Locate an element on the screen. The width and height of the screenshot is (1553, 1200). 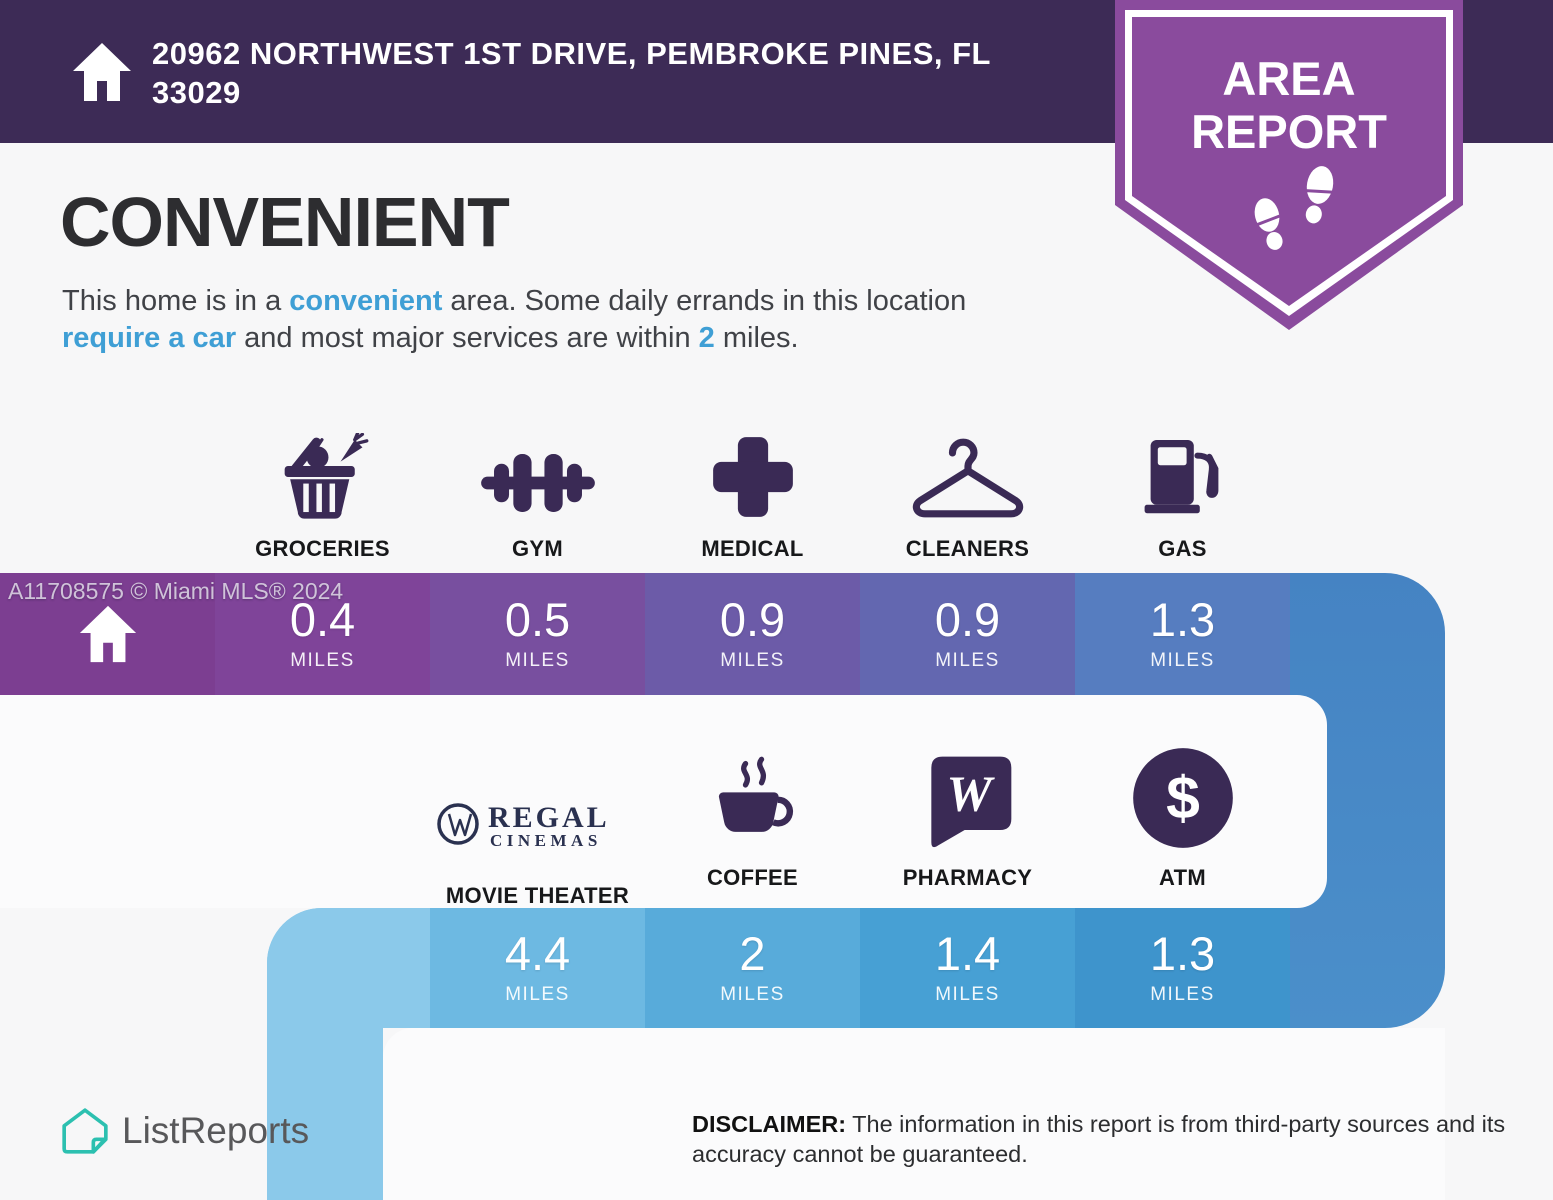
intro-text: miles. is located at coordinates (756, 338).